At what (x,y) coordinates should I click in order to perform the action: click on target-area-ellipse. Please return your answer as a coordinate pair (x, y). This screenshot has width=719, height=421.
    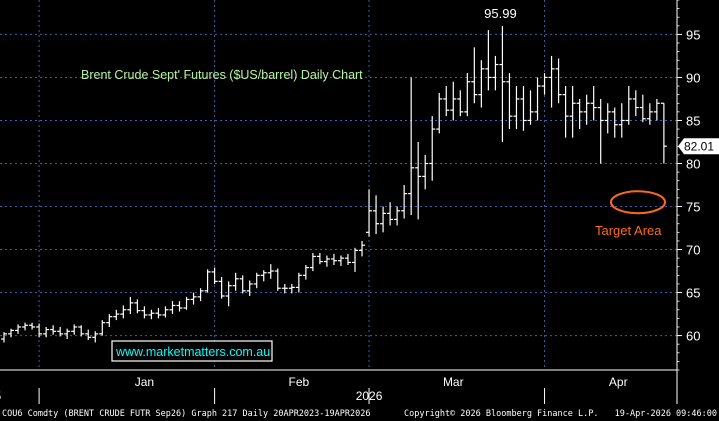
    Looking at the image, I should click on (638, 202).